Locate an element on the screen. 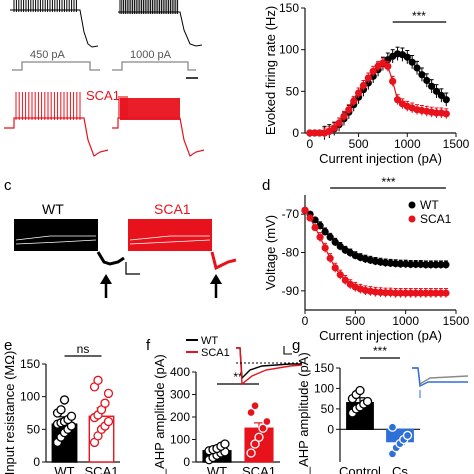 This screenshot has height=474, width=474. wt-spike-traces is located at coordinates (106, 28).